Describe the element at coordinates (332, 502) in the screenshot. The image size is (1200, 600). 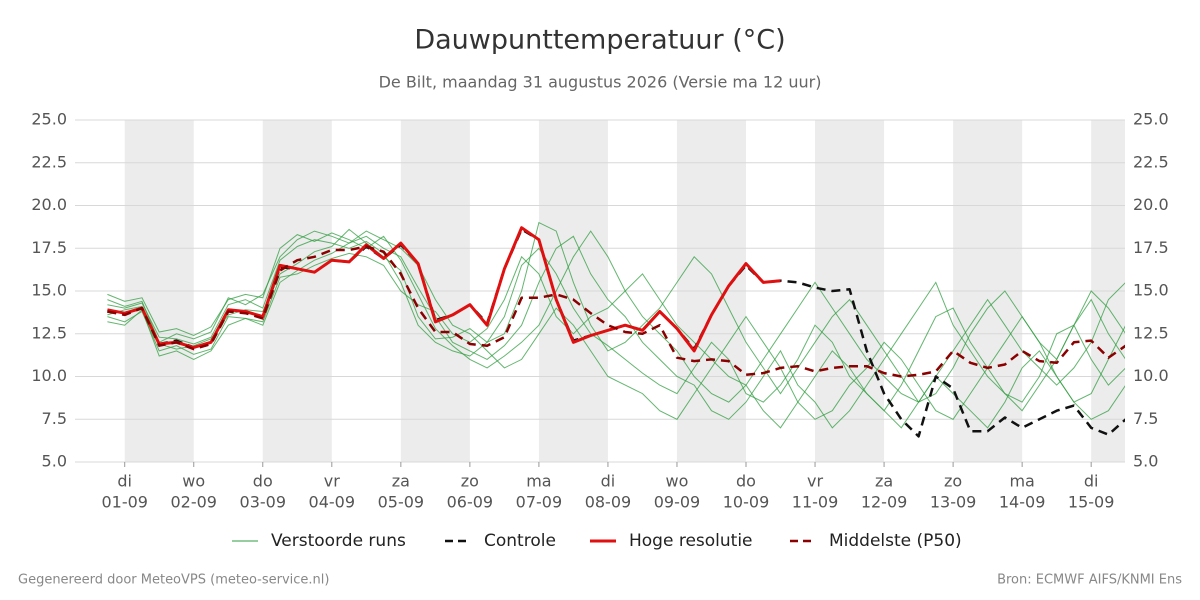
I see `x-tick-date: 04-09` at that location.